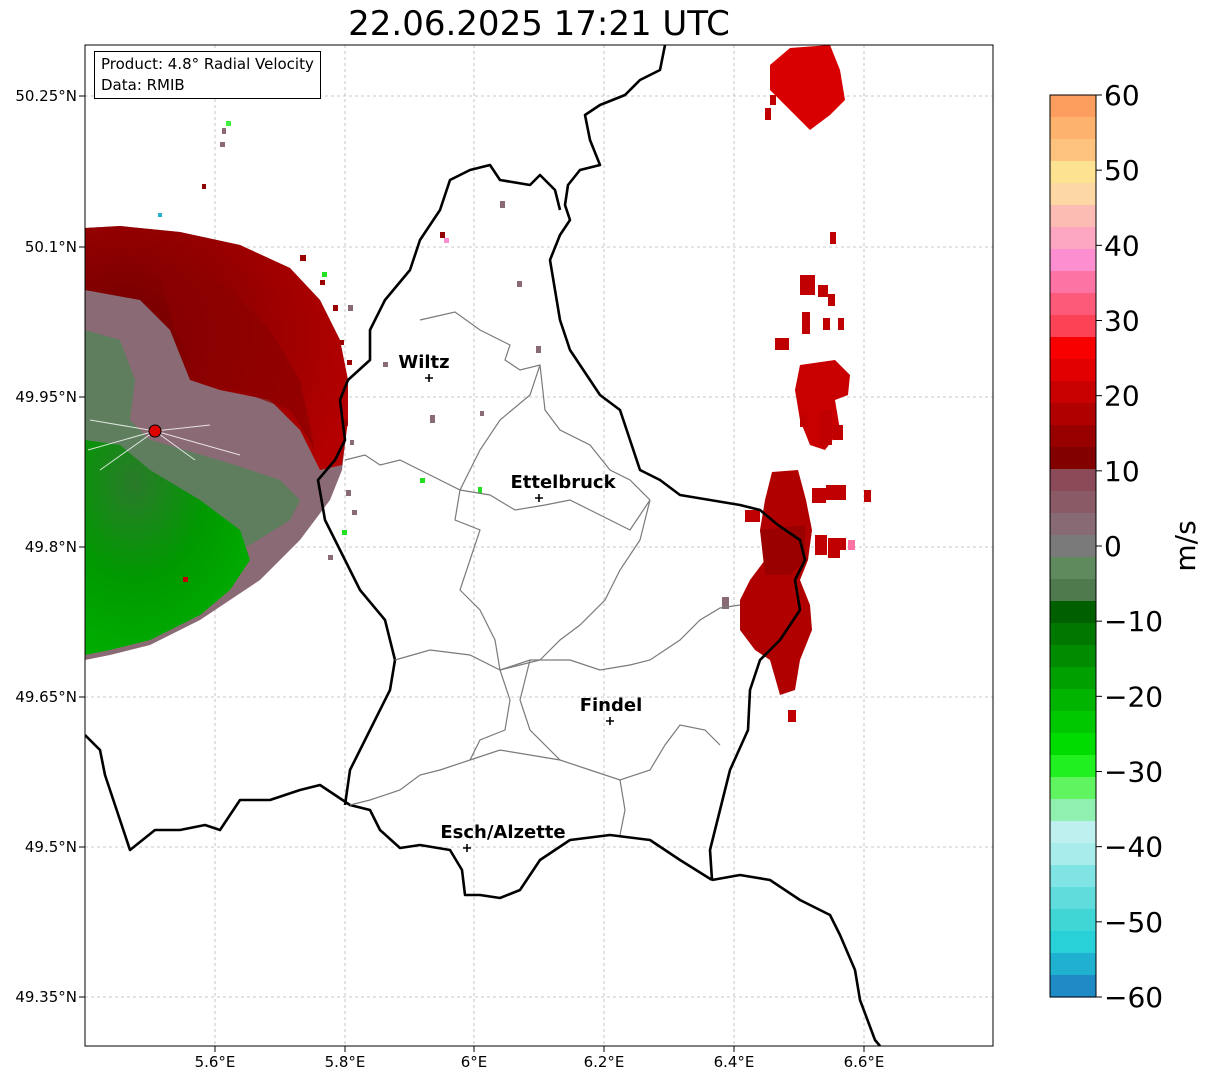  Describe the element at coordinates (796, 383) in the screenshot. I see `radar-echo-east` at that location.